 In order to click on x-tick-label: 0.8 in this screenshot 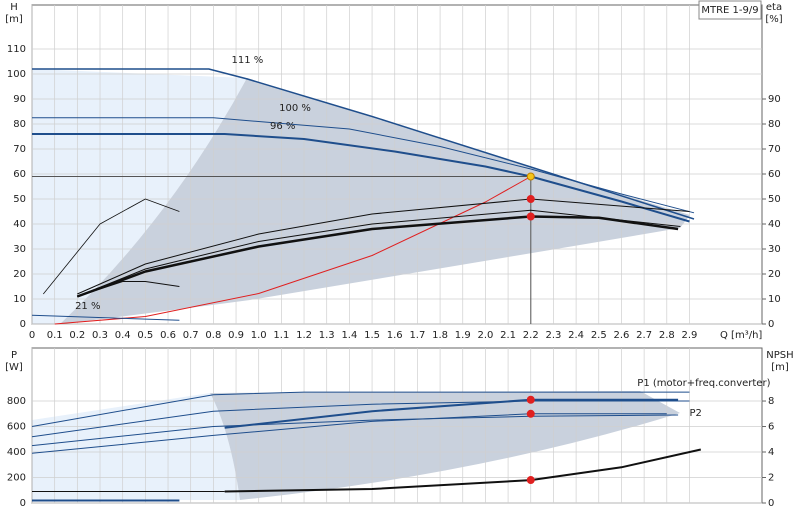, I will do `click(213, 335)`.